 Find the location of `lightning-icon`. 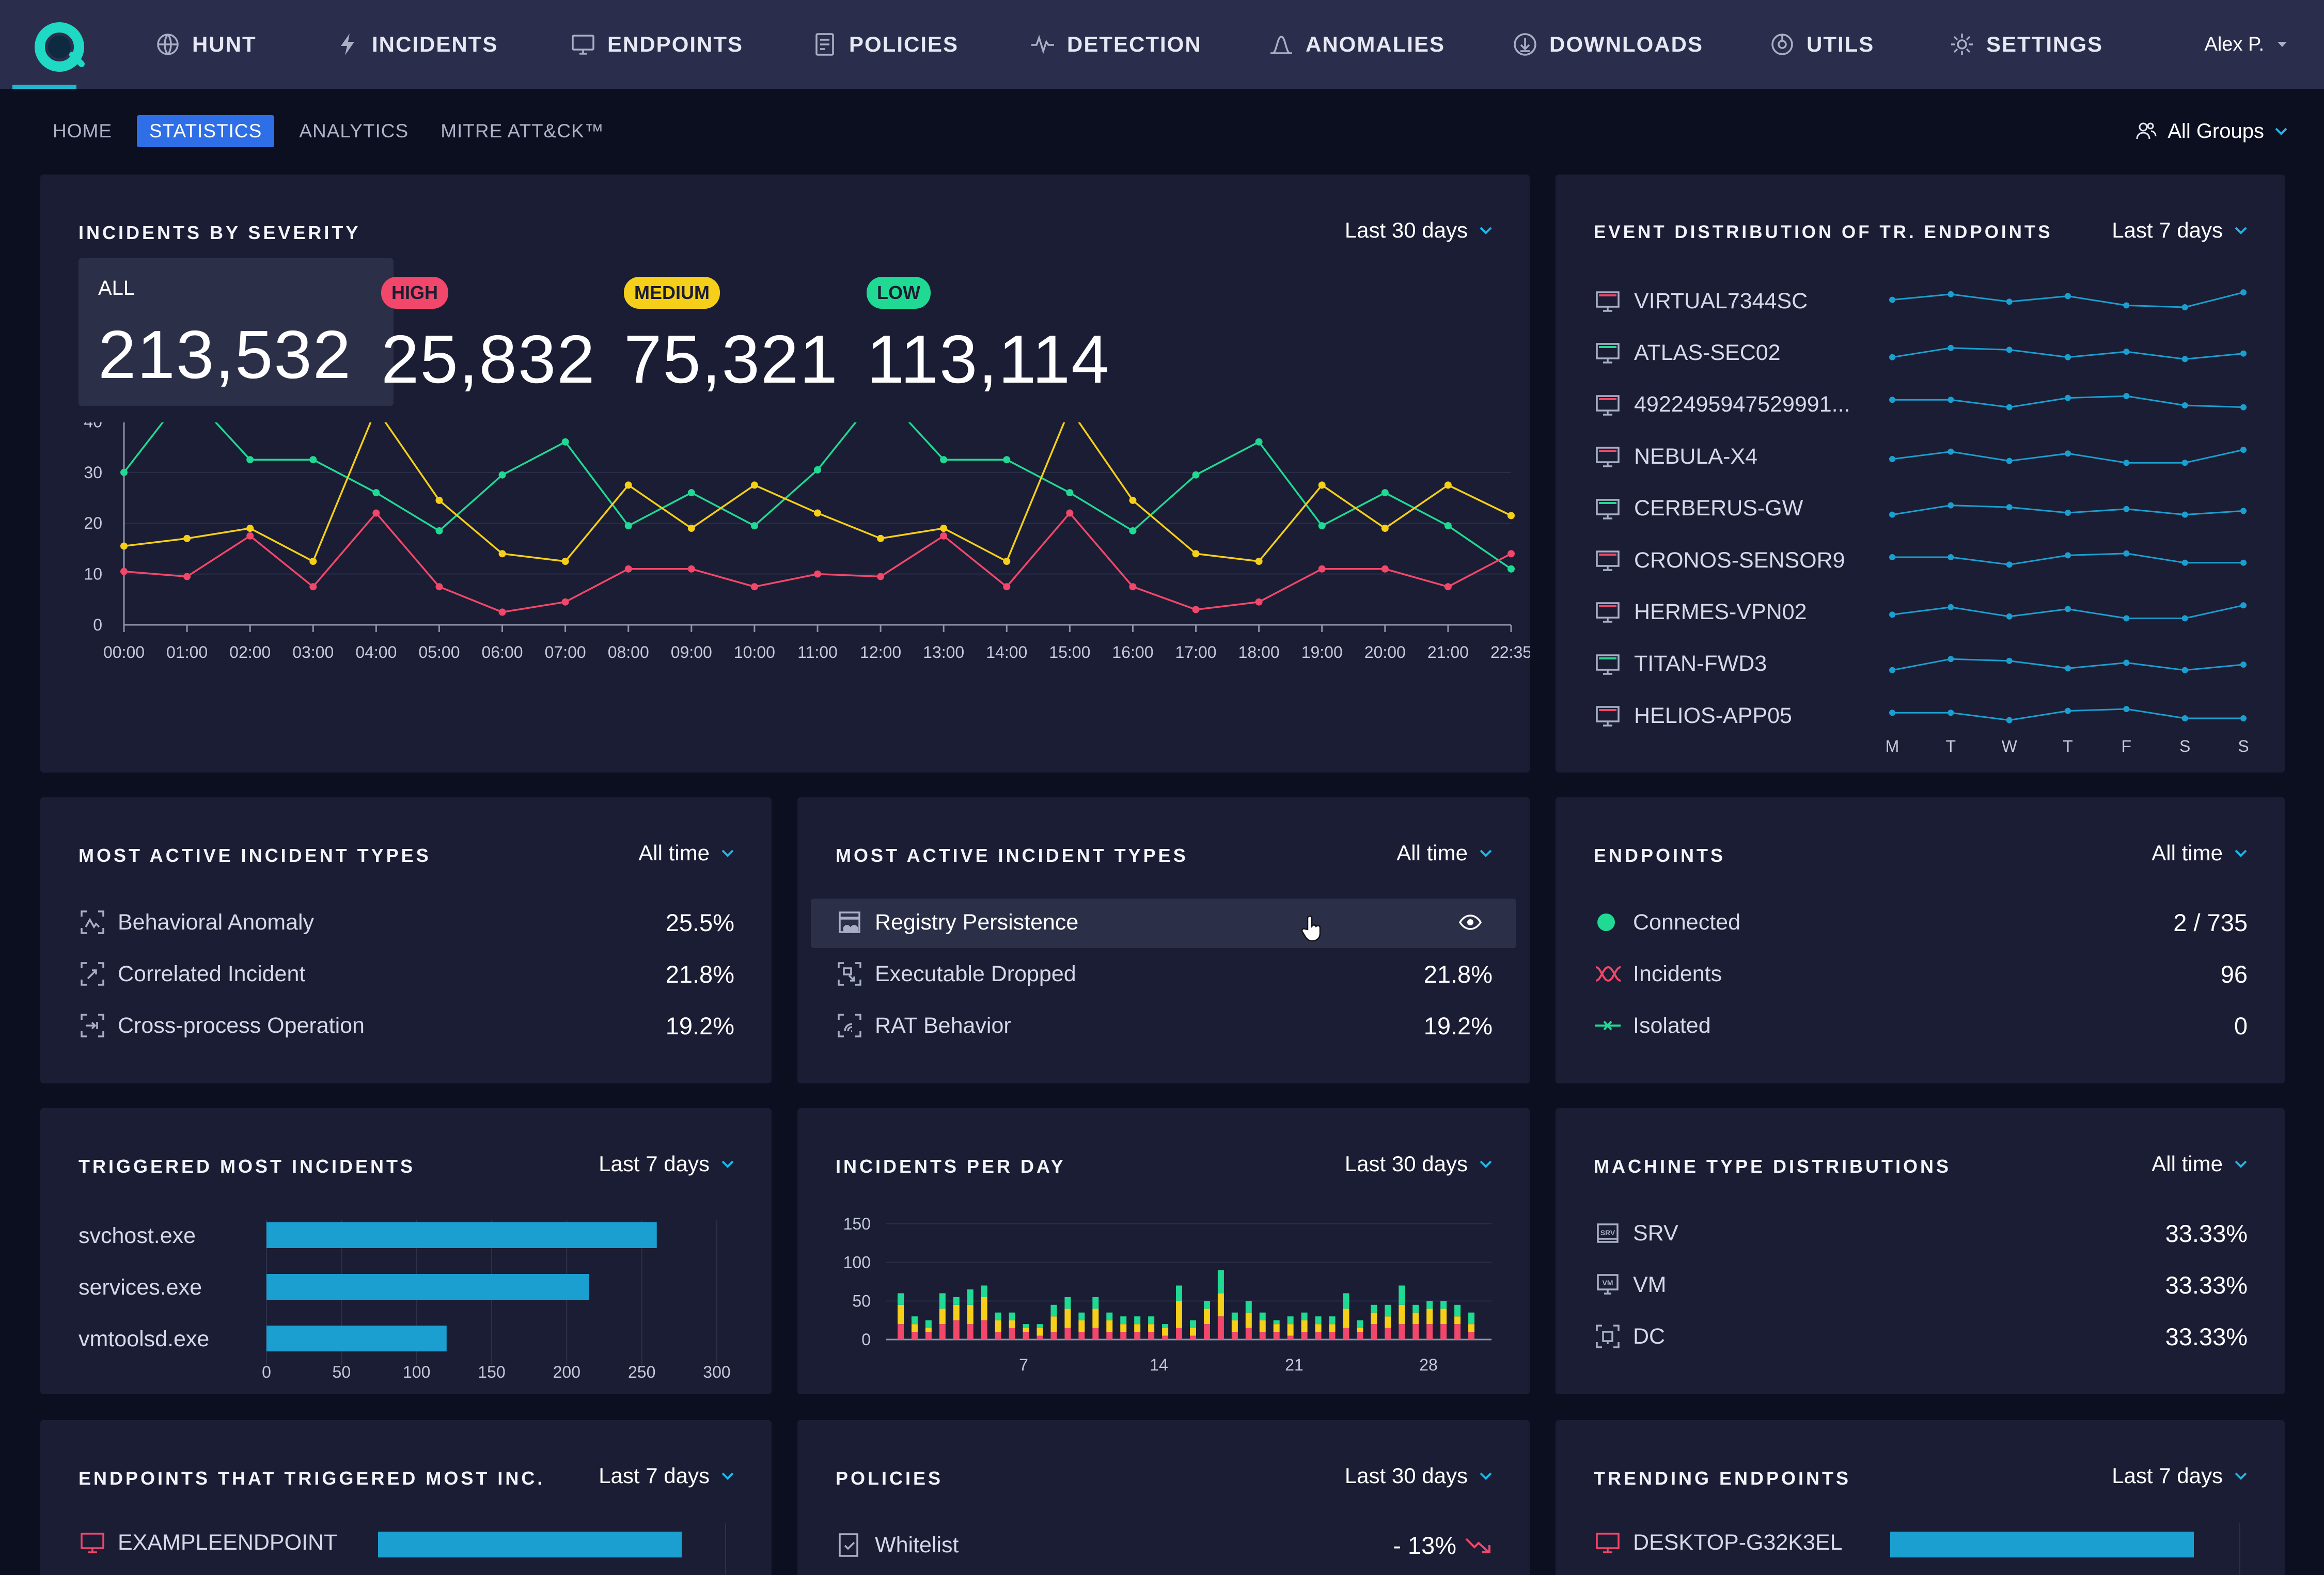

lightning-icon is located at coordinates (347, 44).